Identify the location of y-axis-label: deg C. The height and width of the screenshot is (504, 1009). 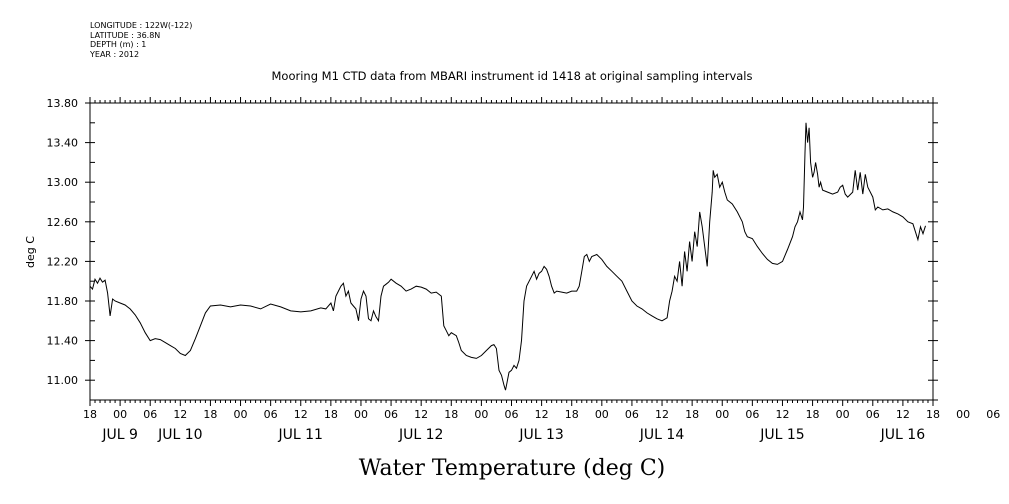
(30, 252).